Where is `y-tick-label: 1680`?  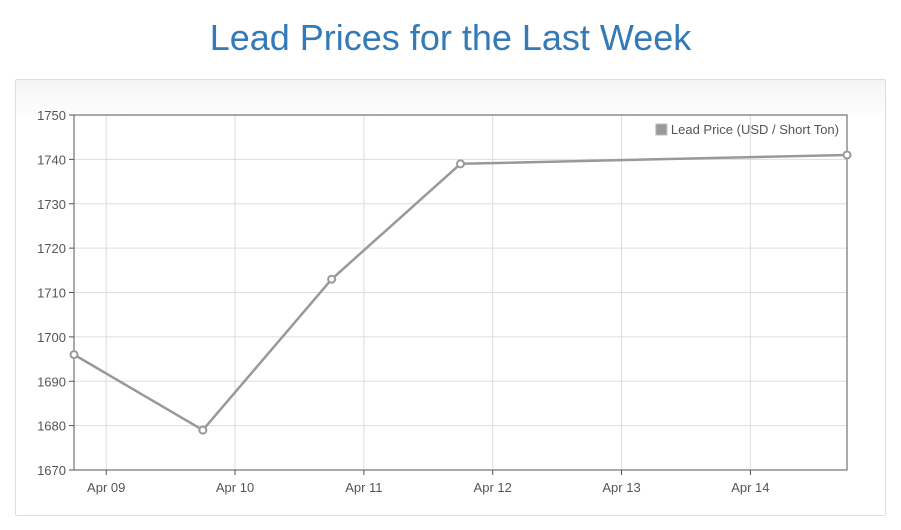 y-tick-label: 1680 is located at coordinates (51, 426).